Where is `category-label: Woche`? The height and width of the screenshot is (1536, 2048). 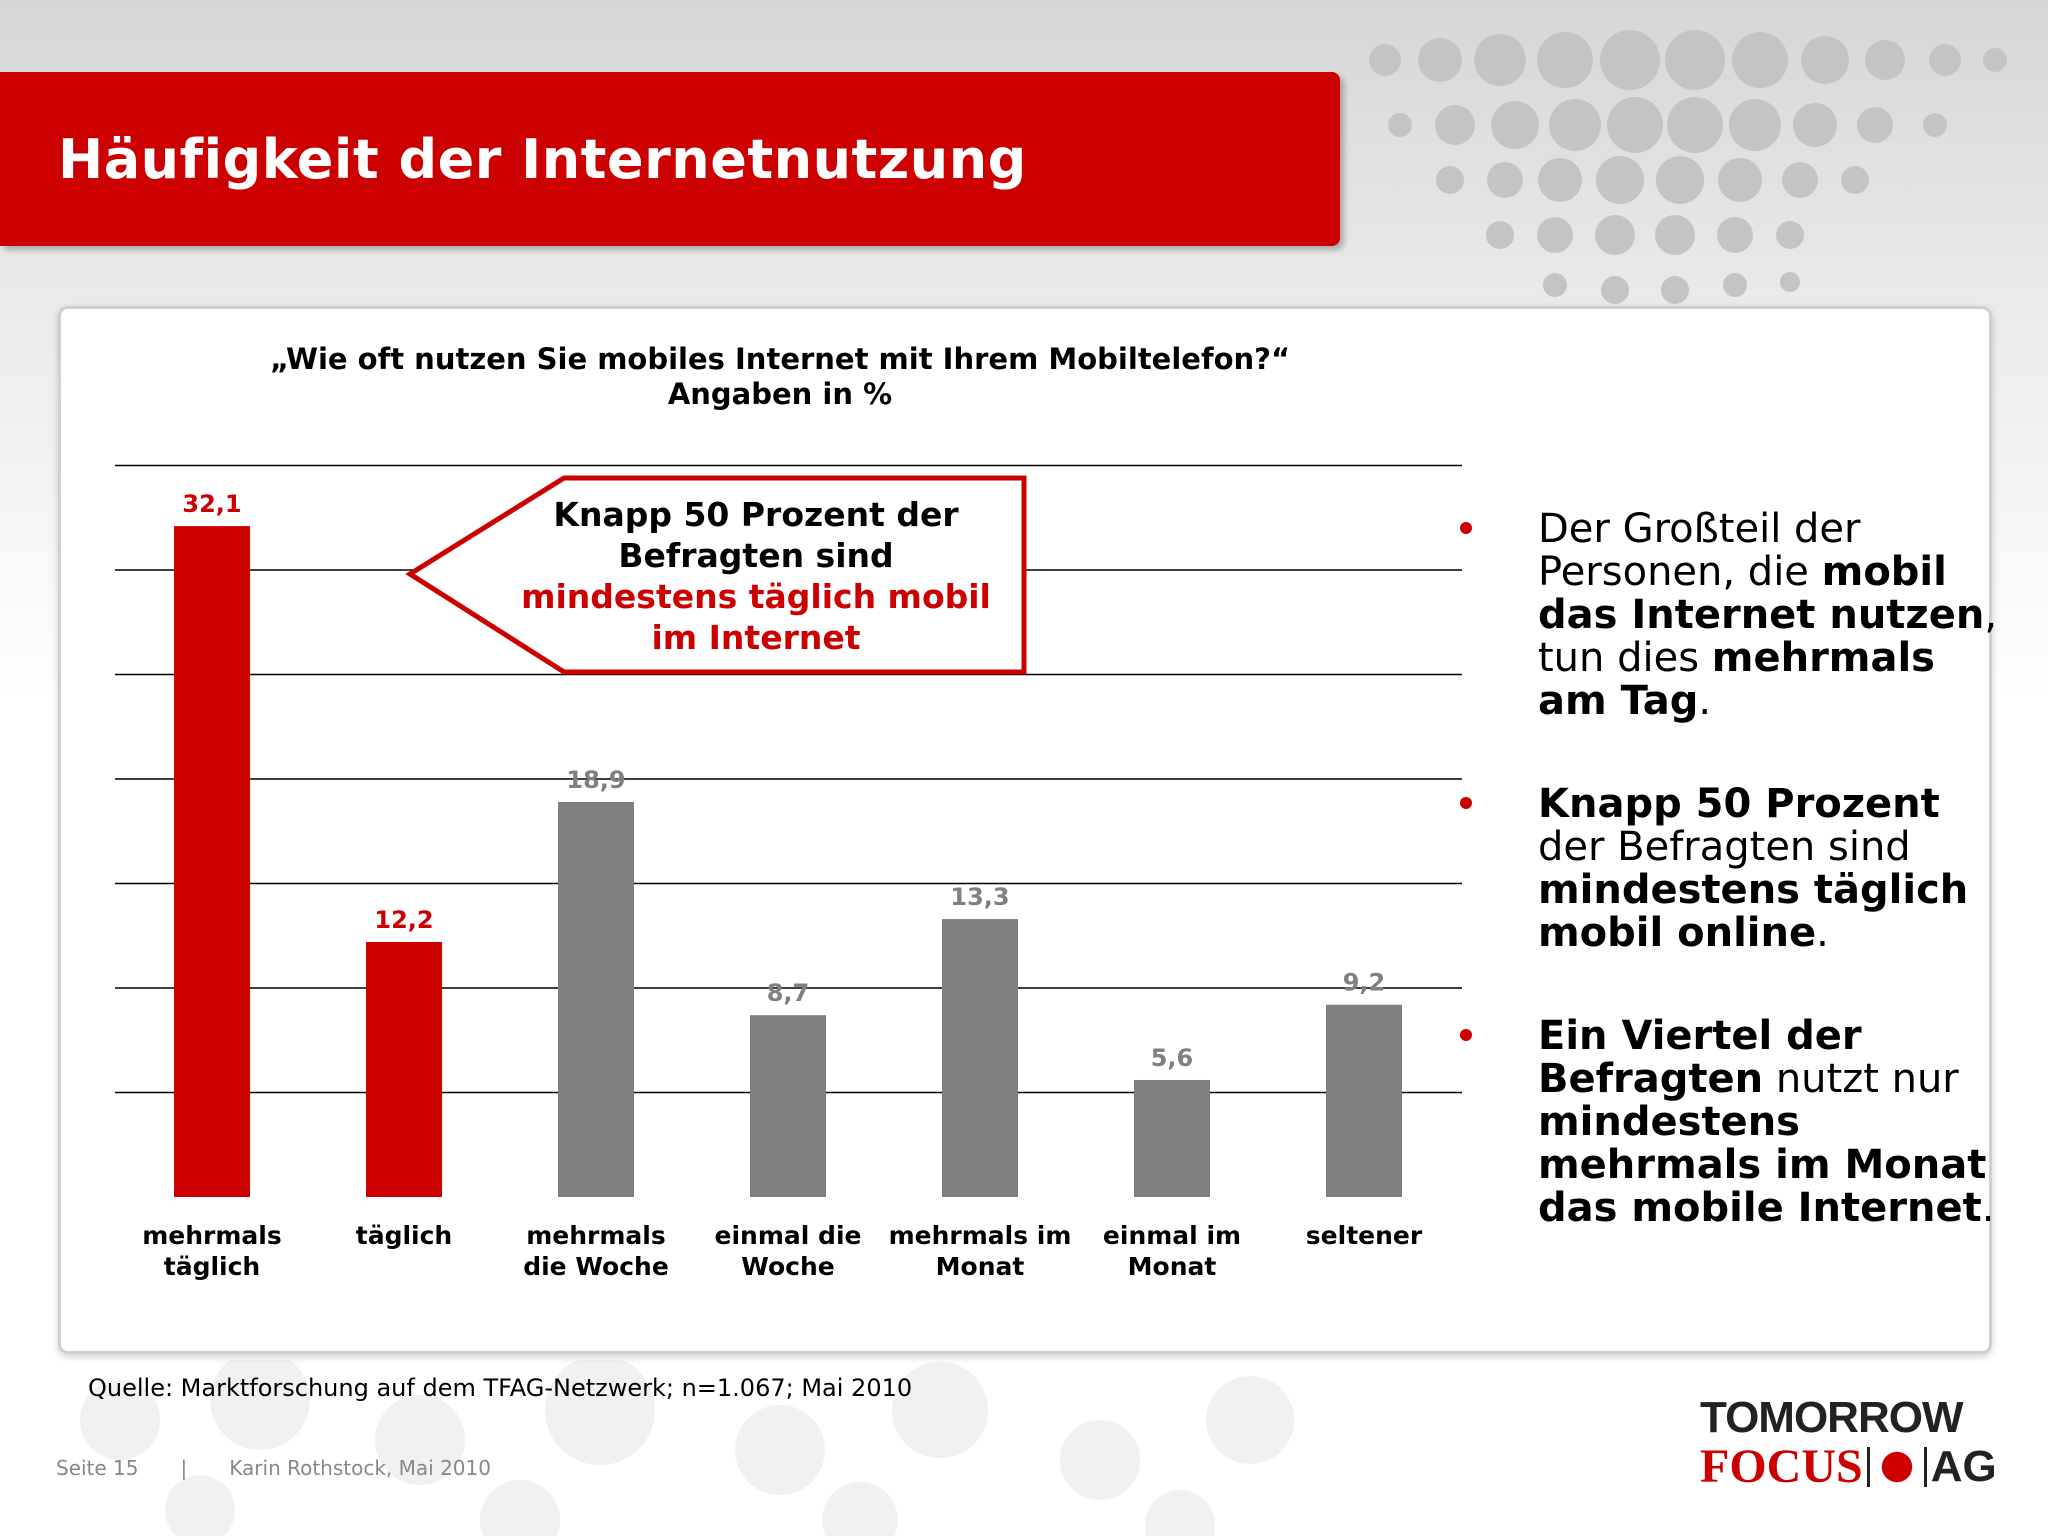
category-label: Woche is located at coordinates (787, 1266).